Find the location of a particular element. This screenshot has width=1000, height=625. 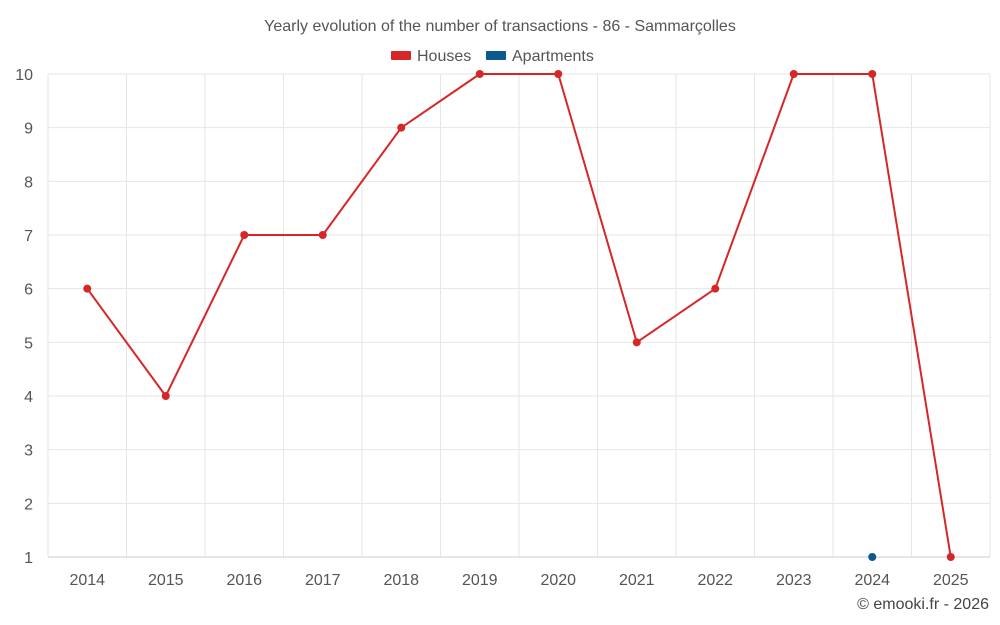

y-tick-label: 7 is located at coordinates (28, 236).